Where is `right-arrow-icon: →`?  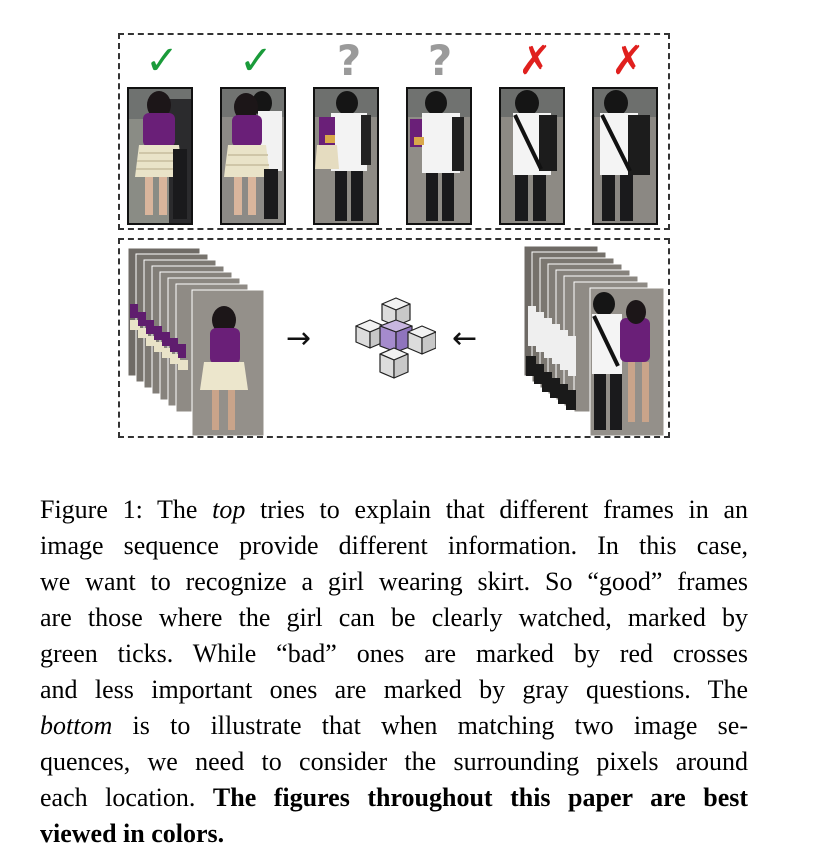
right-arrow-icon: → is located at coordinates (299, 338).